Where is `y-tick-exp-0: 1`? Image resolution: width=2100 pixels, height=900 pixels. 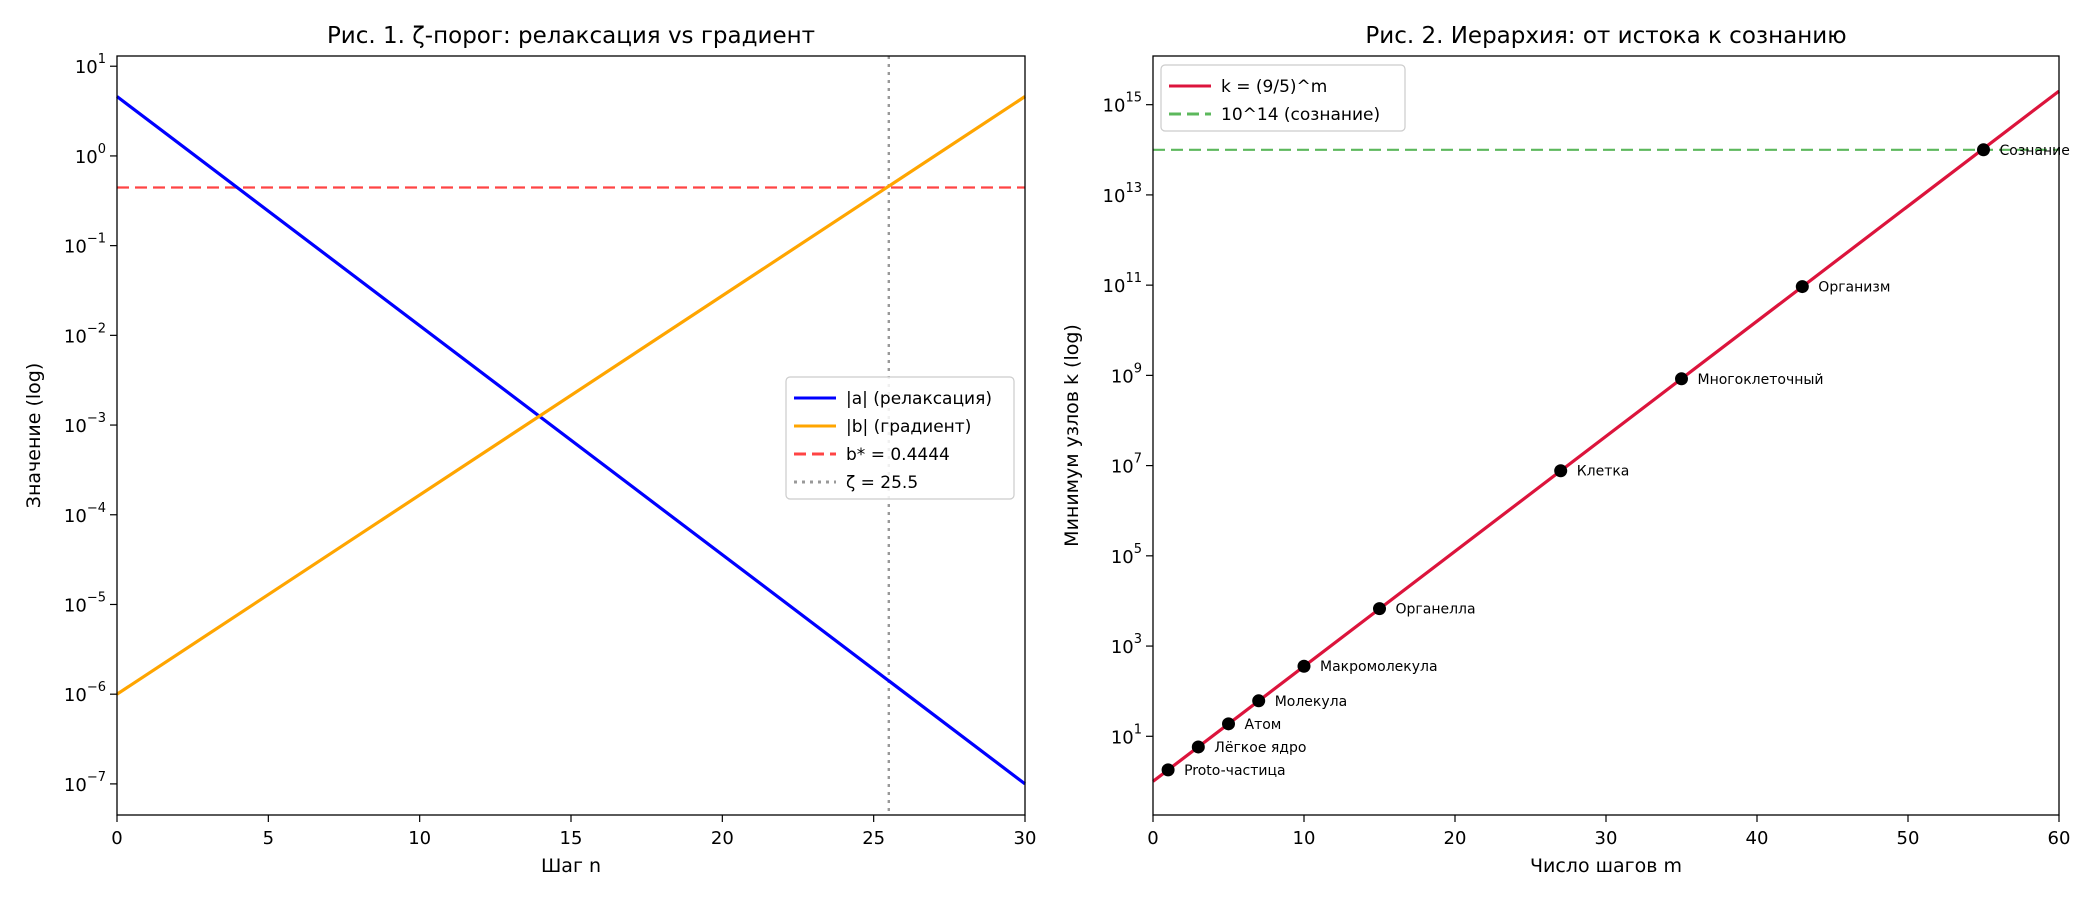 y-tick-exp-0: 1 is located at coordinates (1138, 729).